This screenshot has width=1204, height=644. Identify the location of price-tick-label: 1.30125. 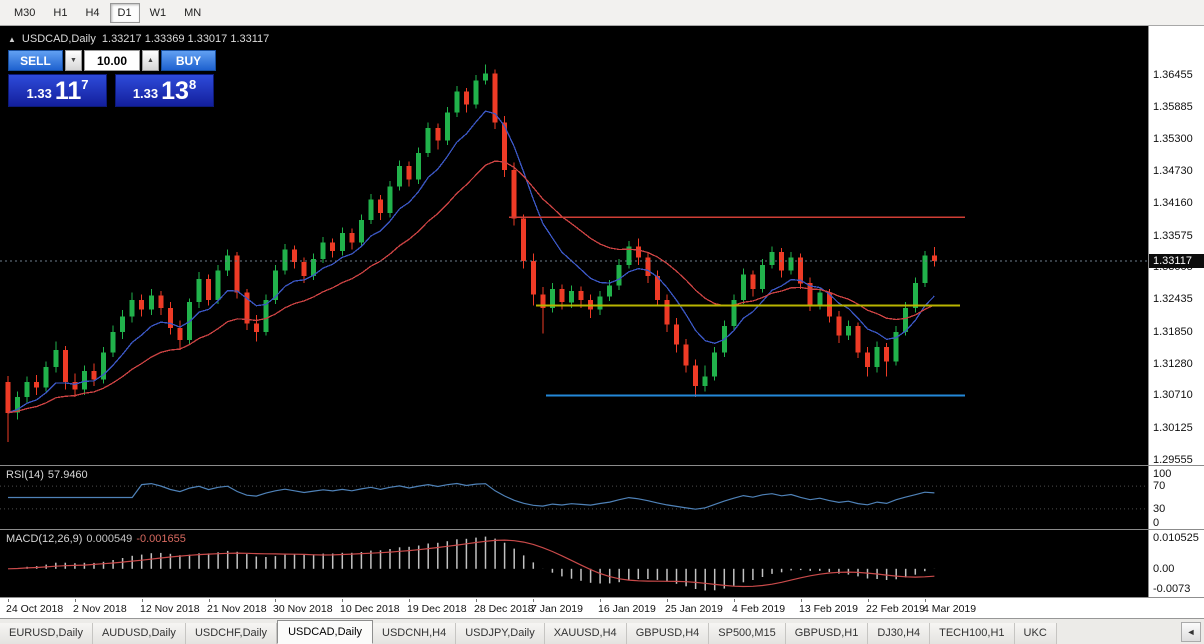
(1173, 428).